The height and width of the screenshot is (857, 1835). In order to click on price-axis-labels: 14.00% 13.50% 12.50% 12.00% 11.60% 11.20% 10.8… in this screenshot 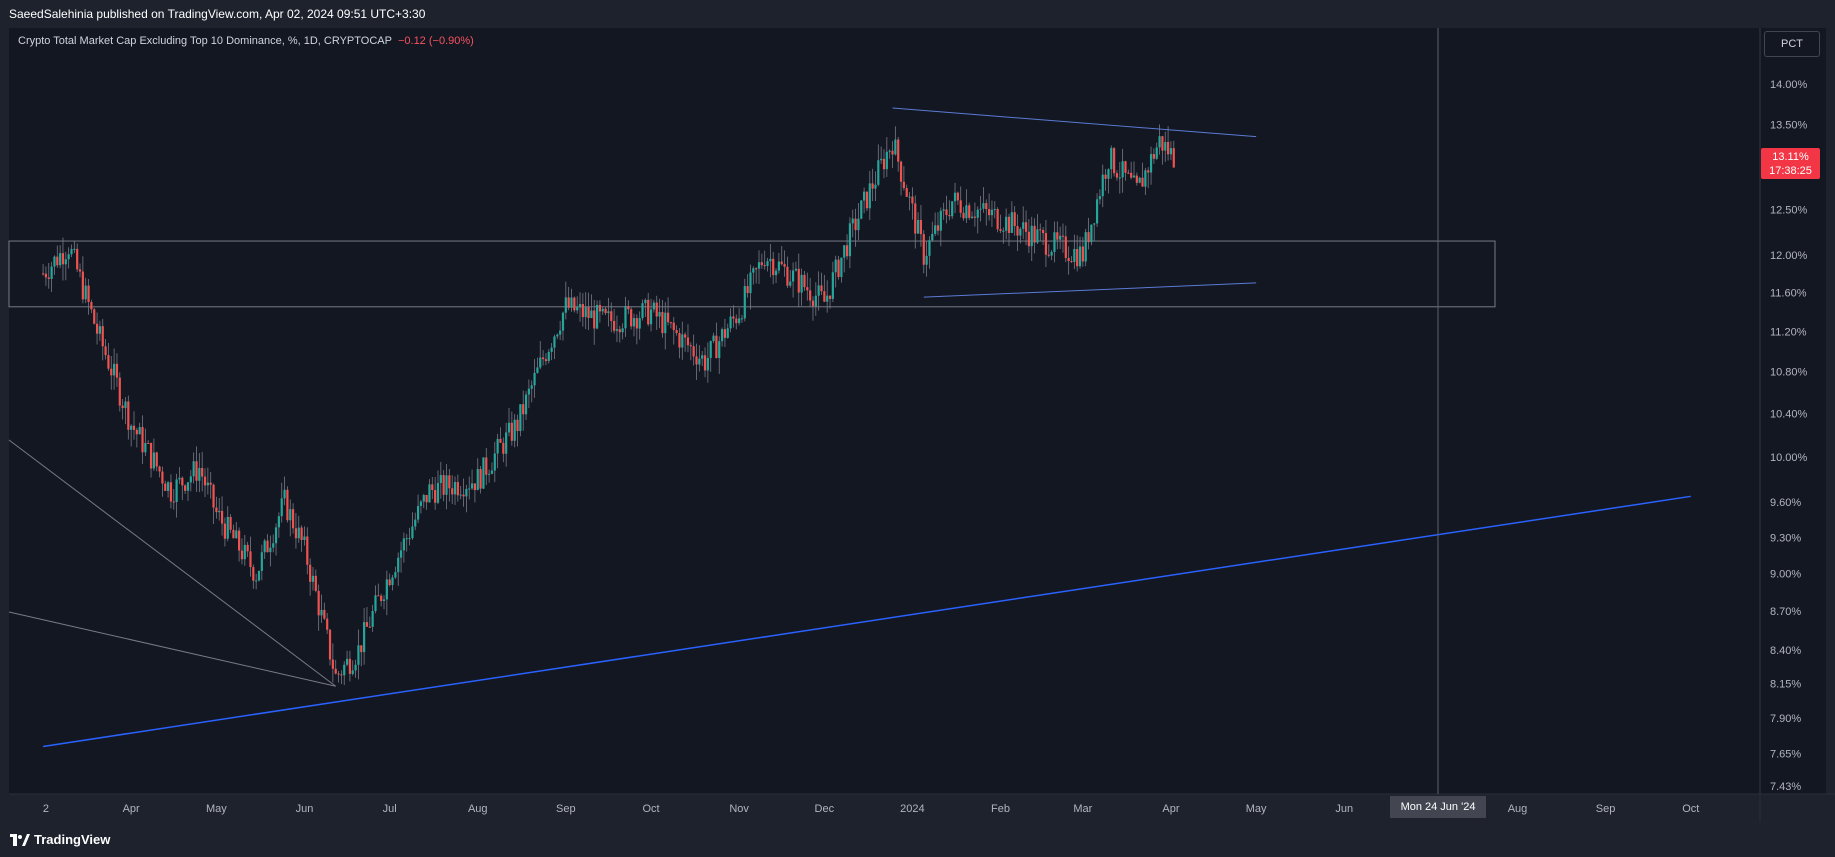, I will do `click(1789, 436)`.